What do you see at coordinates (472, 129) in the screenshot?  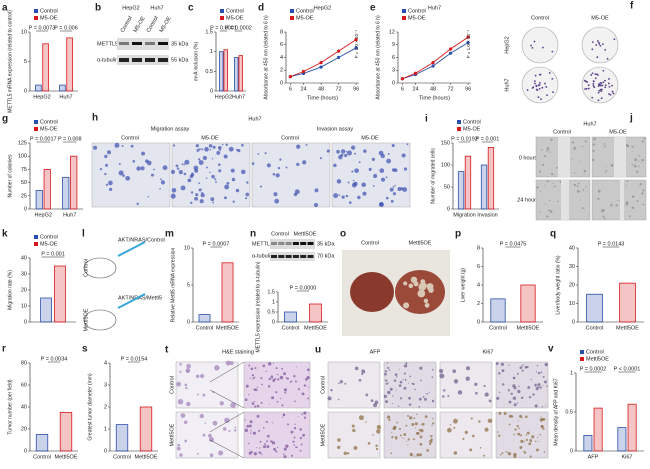 I see `legend-label: M5-OE` at bounding box center [472, 129].